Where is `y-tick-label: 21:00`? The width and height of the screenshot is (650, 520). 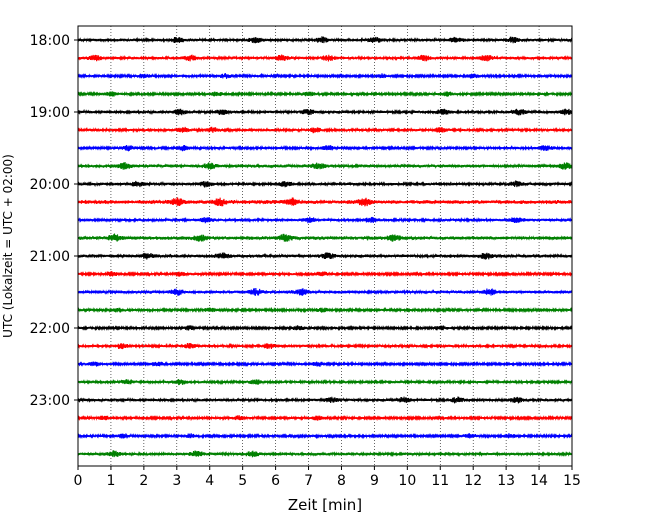
y-tick-label: 21:00 is located at coordinates (50, 257).